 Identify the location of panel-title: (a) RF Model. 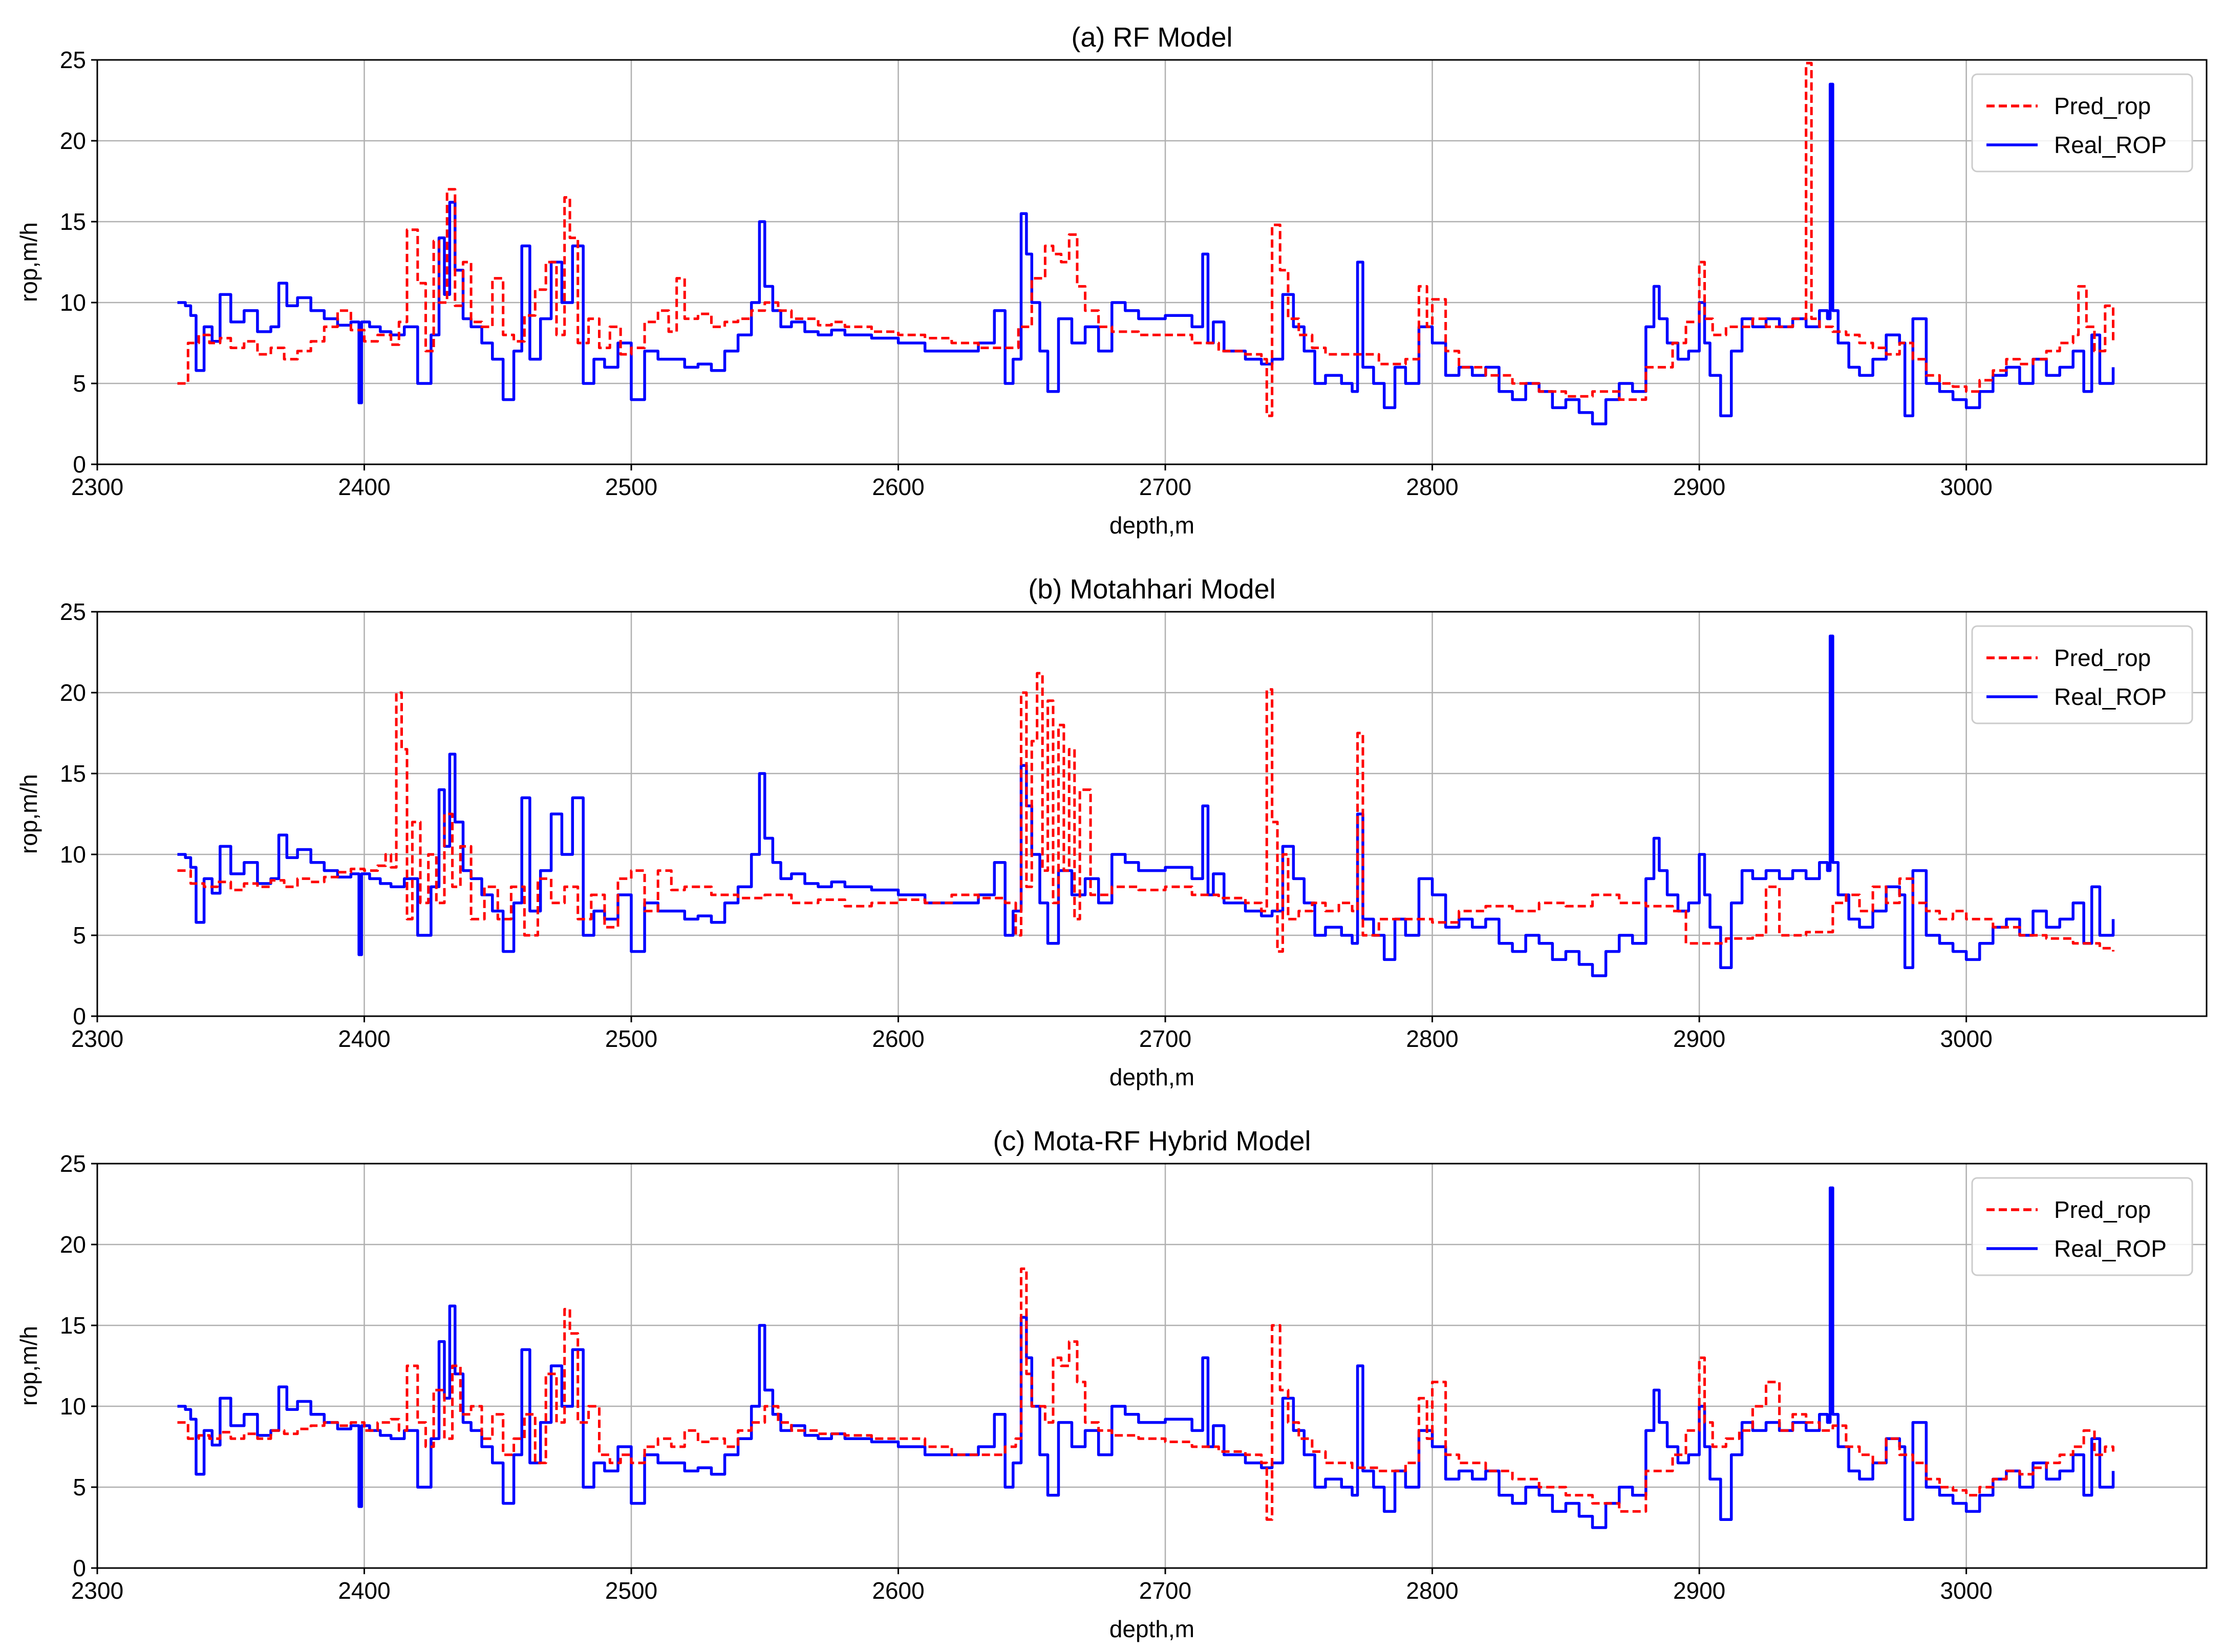
(1151, 37).